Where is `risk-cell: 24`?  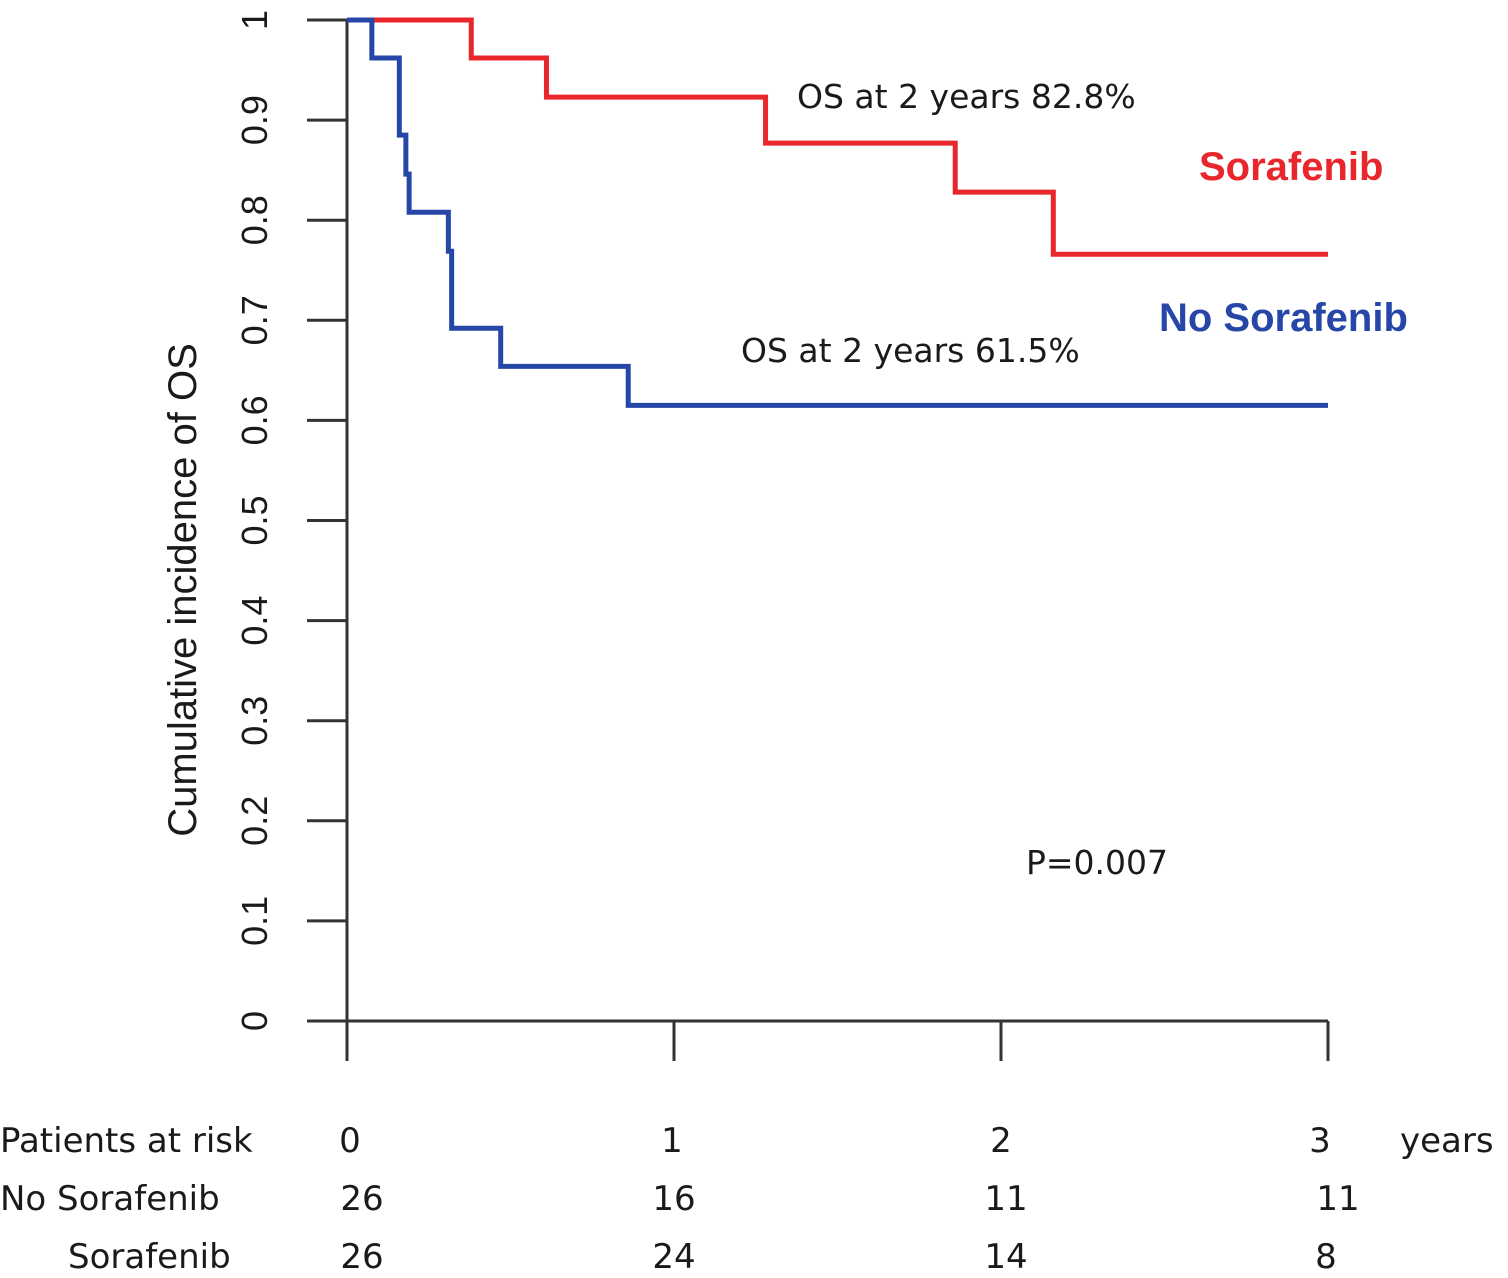
risk-cell: 24 is located at coordinates (673, 1257).